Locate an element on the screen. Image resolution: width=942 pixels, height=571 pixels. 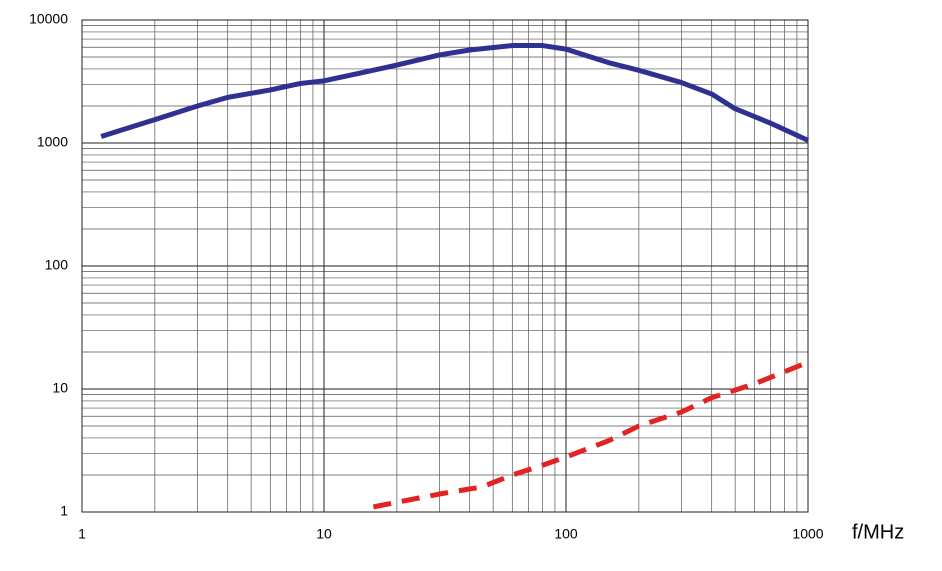
x-tick-label: 10 is located at coordinates (324, 534).